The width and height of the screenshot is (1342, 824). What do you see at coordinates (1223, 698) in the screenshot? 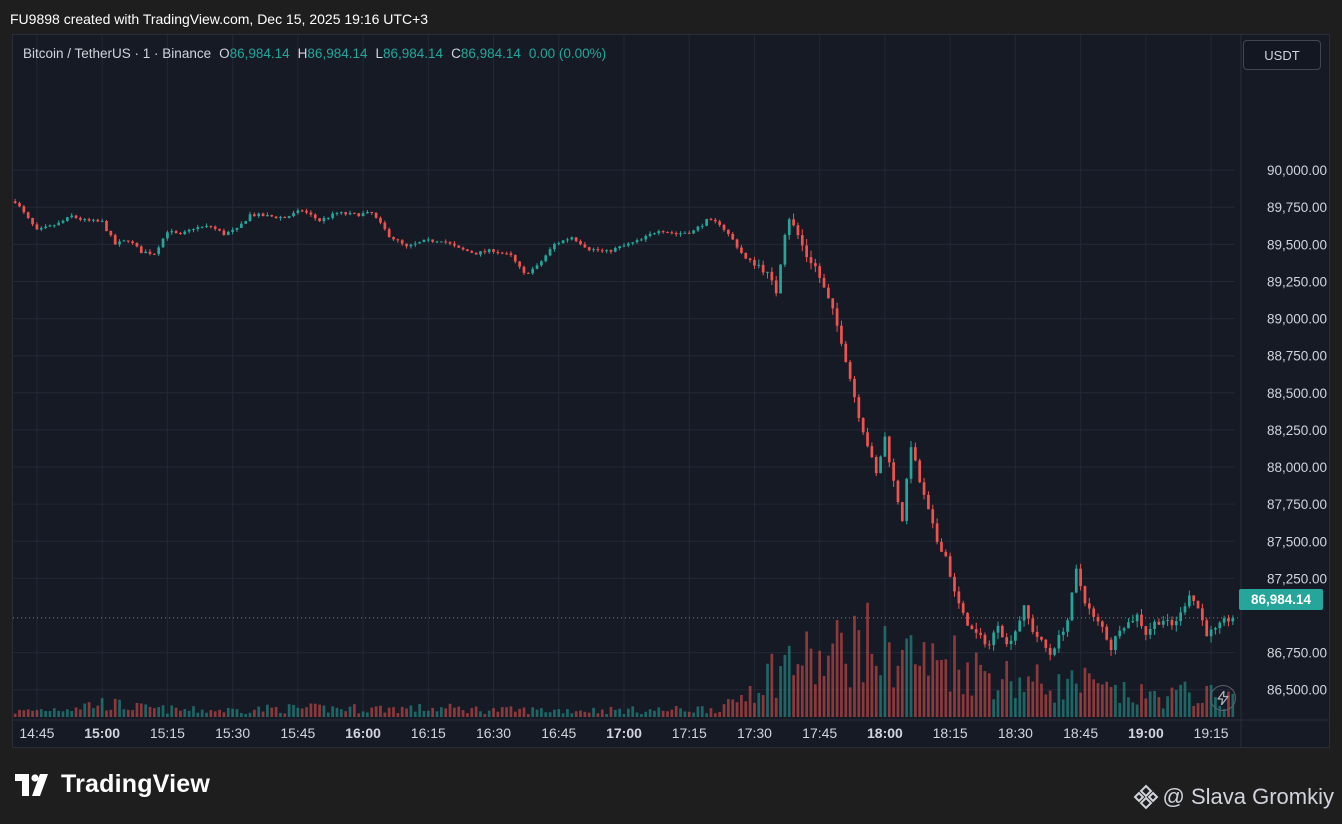
I see `lightning-icon` at bounding box center [1223, 698].